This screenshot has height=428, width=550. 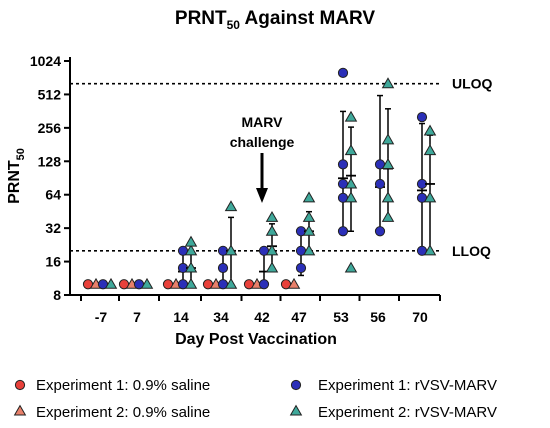 I want to click on x-axis-label: Day Post Vaccination, so click(x=256, y=339).